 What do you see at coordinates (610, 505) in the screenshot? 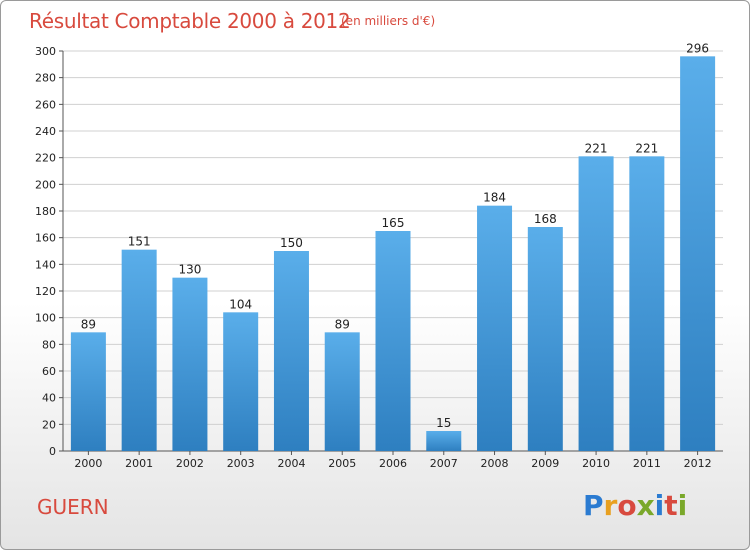
I see `logo-letter: r` at bounding box center [610, 505].